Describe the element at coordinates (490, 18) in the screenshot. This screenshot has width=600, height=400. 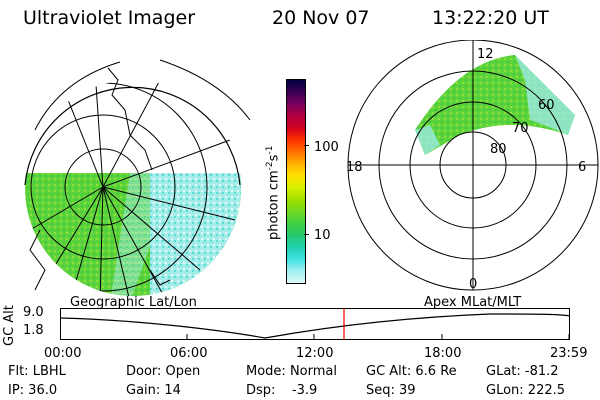
I see `time-label: 13:22:20 UT` at that location.